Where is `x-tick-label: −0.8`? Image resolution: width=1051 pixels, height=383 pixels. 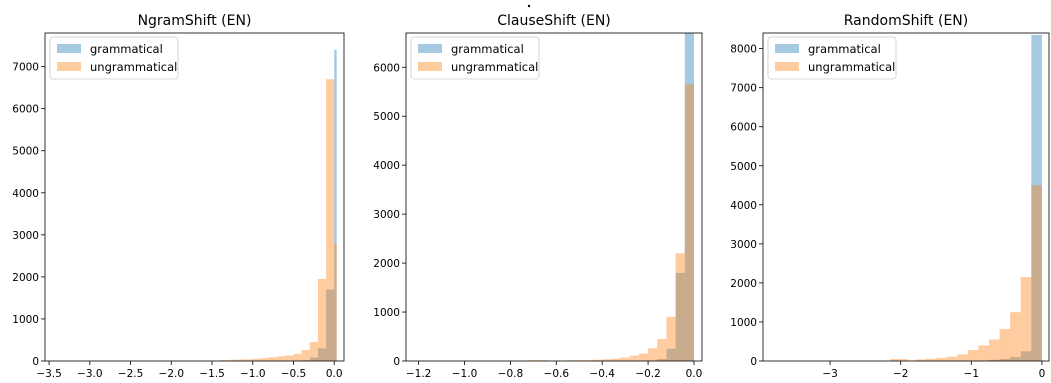 x-tick-label: −0.8 is located at coordinates (511, 374).